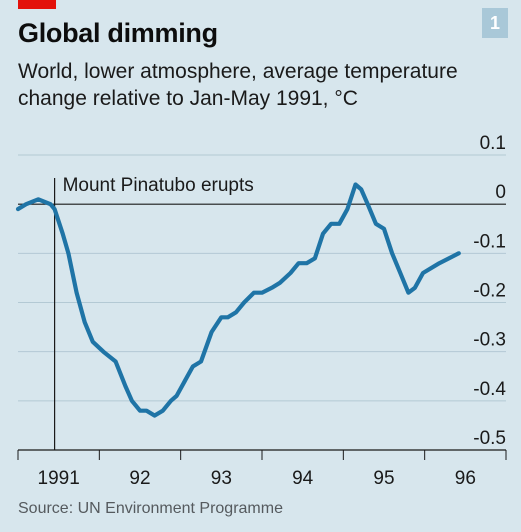 The image size is (521, 532). I want to click on y-tick-label: -0.2, so click(489, 291).